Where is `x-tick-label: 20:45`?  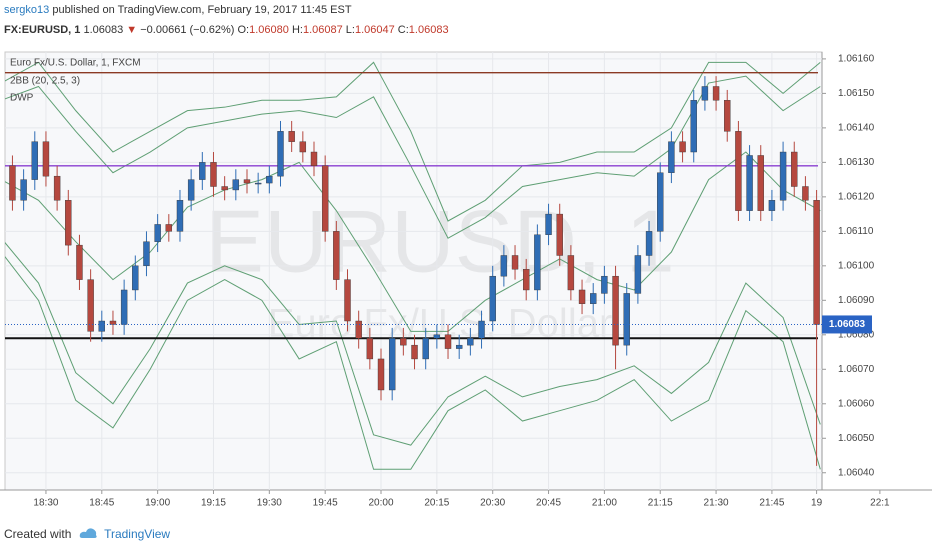
x-tick-label: 20:45 is located at coordinates (548, 503).